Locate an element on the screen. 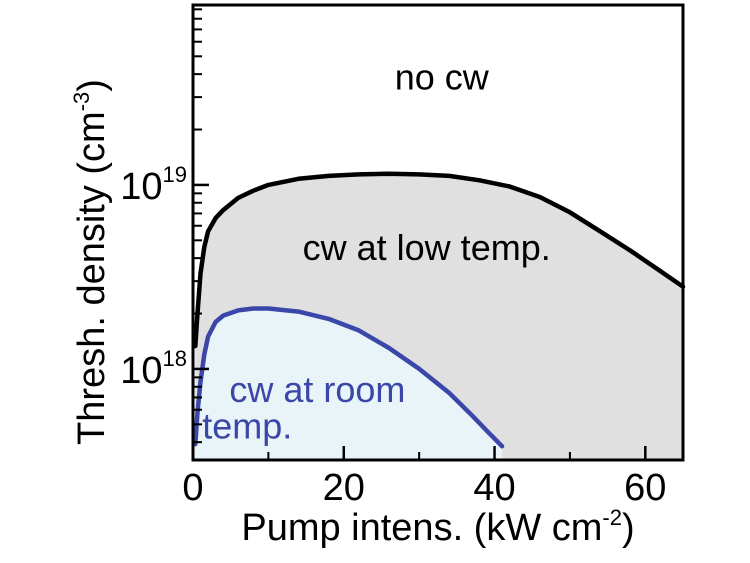  x-axis-title-superscript: -2 is located at coordinates (612, 517).